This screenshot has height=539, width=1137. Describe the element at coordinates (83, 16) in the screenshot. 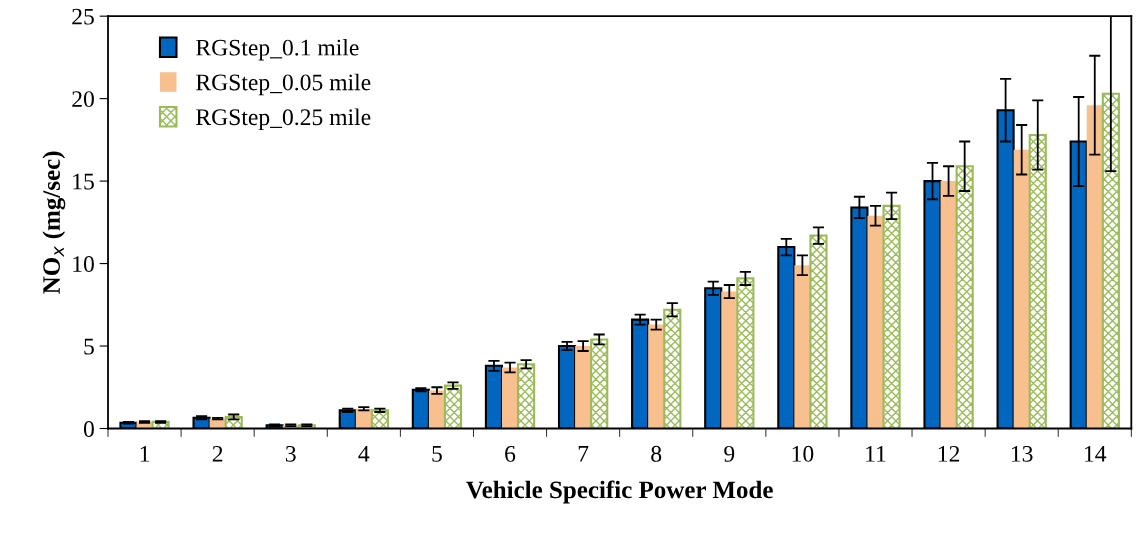

I see `y-tick-label: 25` at that location.